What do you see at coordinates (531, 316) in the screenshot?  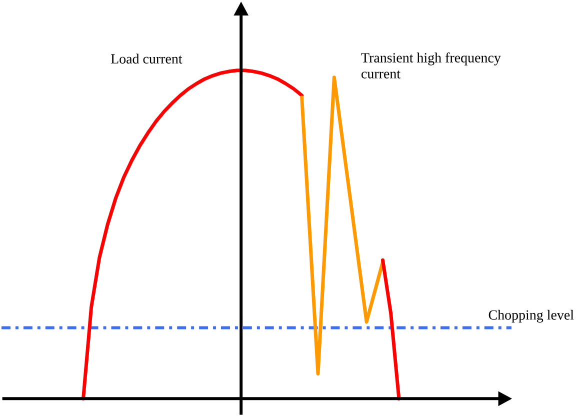 I see `ref-line-label: Chopping level` at bounding box center [531, 316].